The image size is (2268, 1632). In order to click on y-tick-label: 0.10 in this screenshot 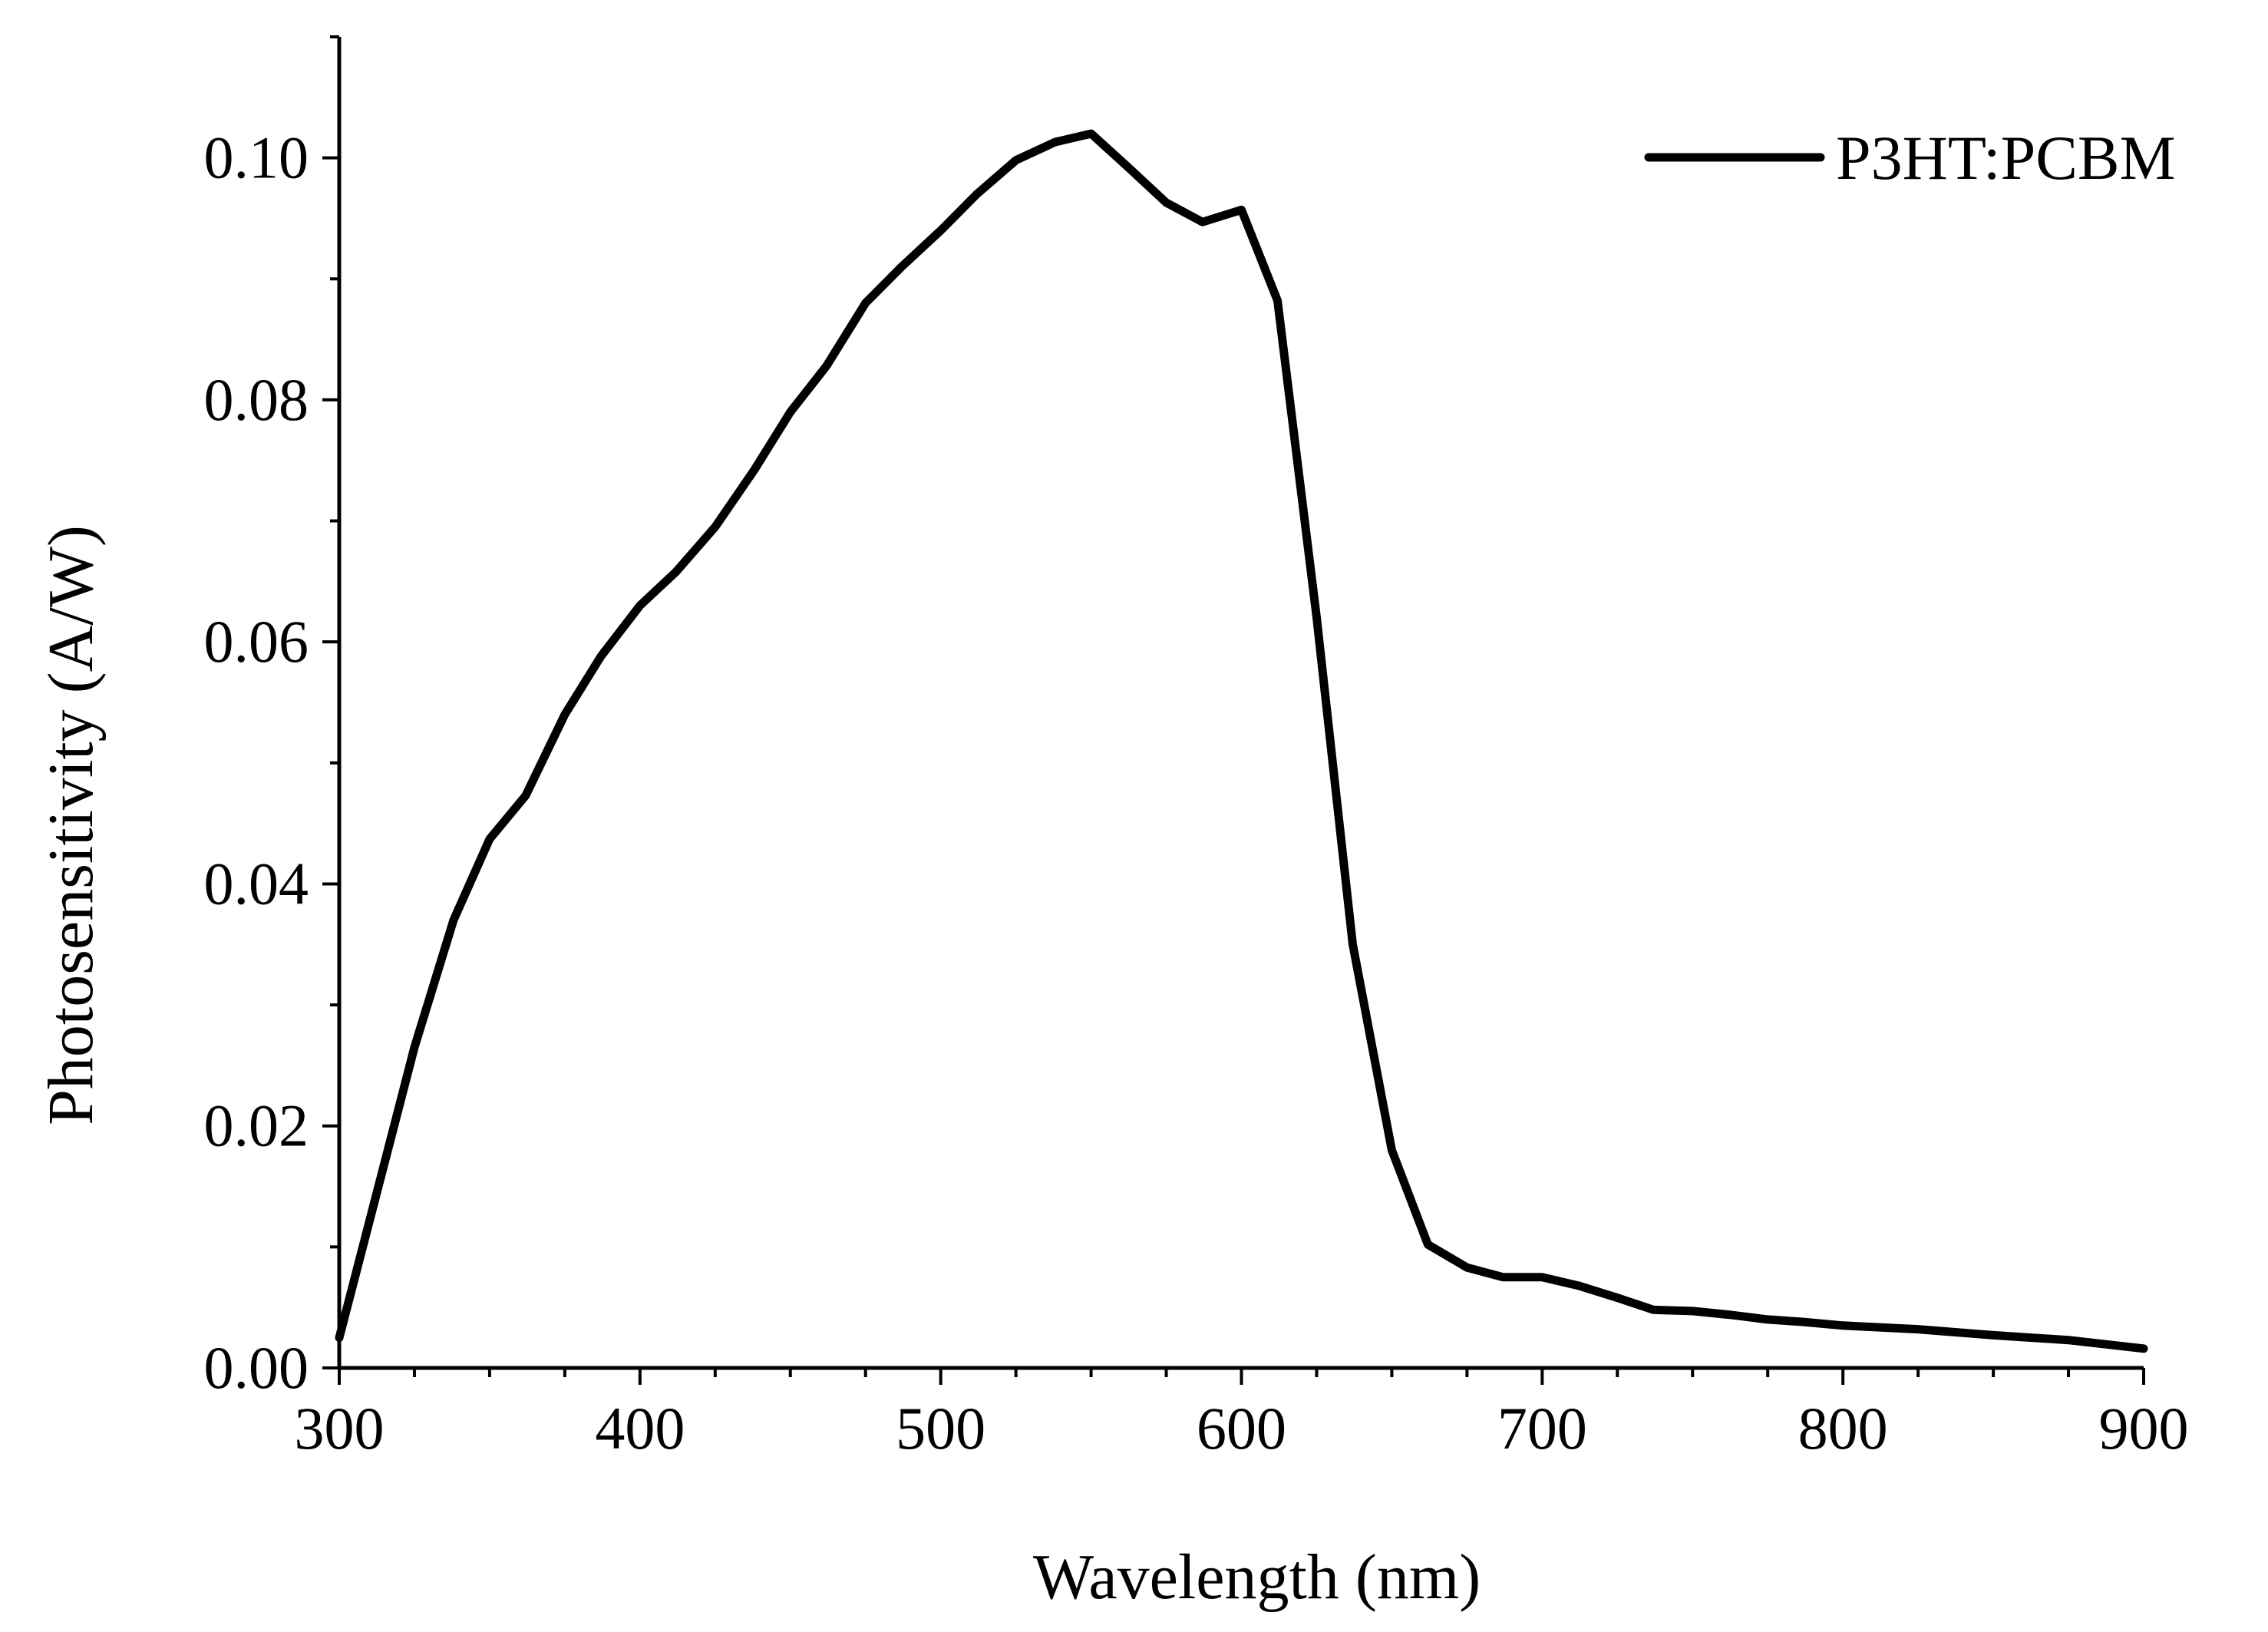, I will do `click(257, 157)`.